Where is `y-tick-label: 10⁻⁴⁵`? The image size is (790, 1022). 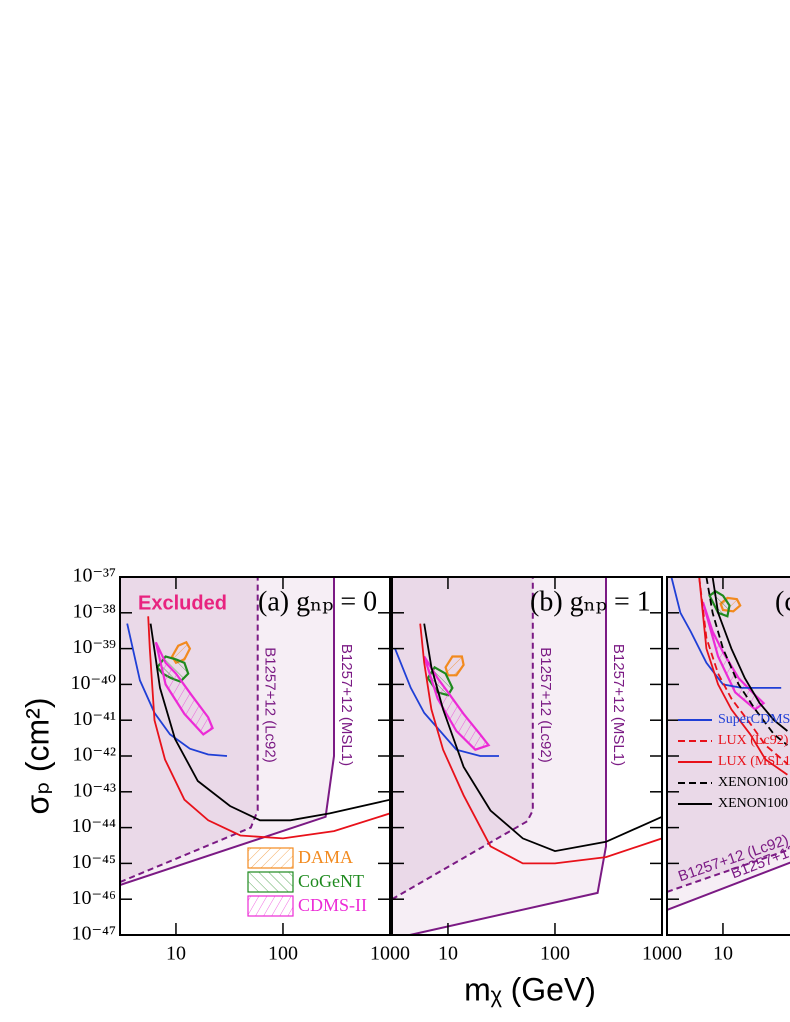
y-tick-label: 10⁻⁴⁵ is located at coordinates (93, 862).